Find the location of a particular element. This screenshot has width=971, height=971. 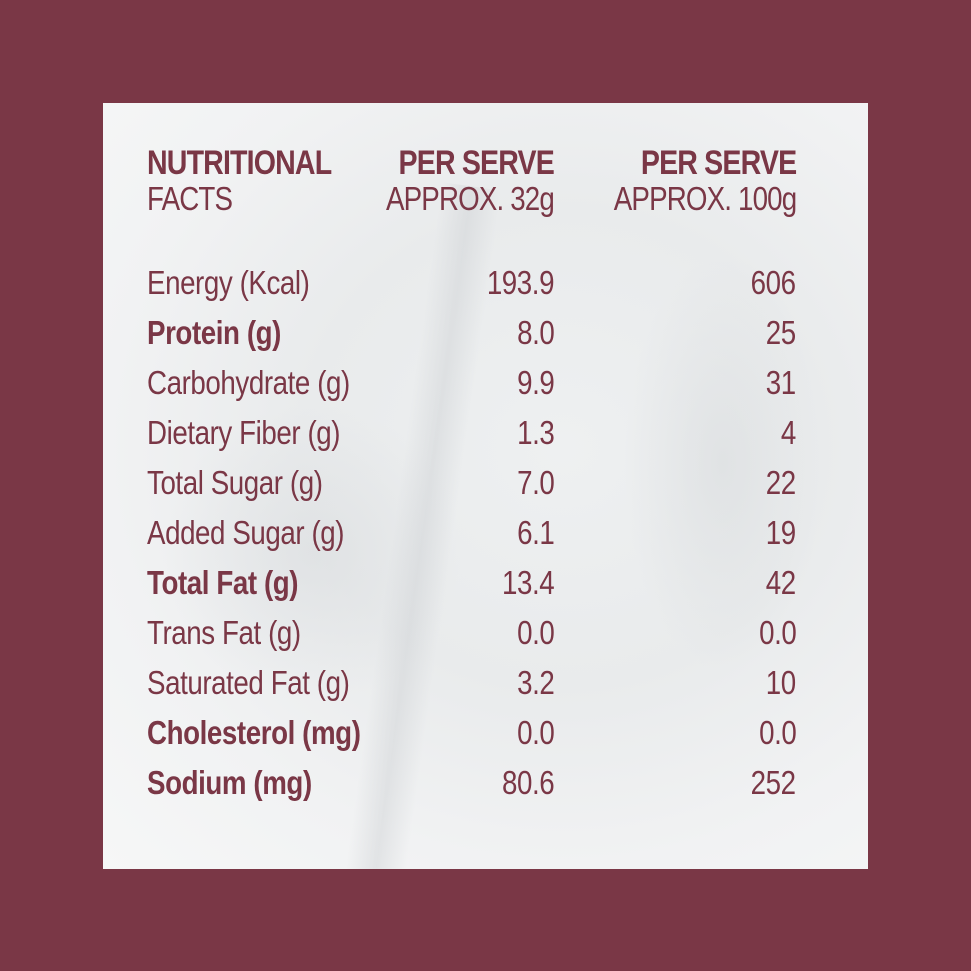

value-per-32g: 7.0 is located at coordinates (535, 482).